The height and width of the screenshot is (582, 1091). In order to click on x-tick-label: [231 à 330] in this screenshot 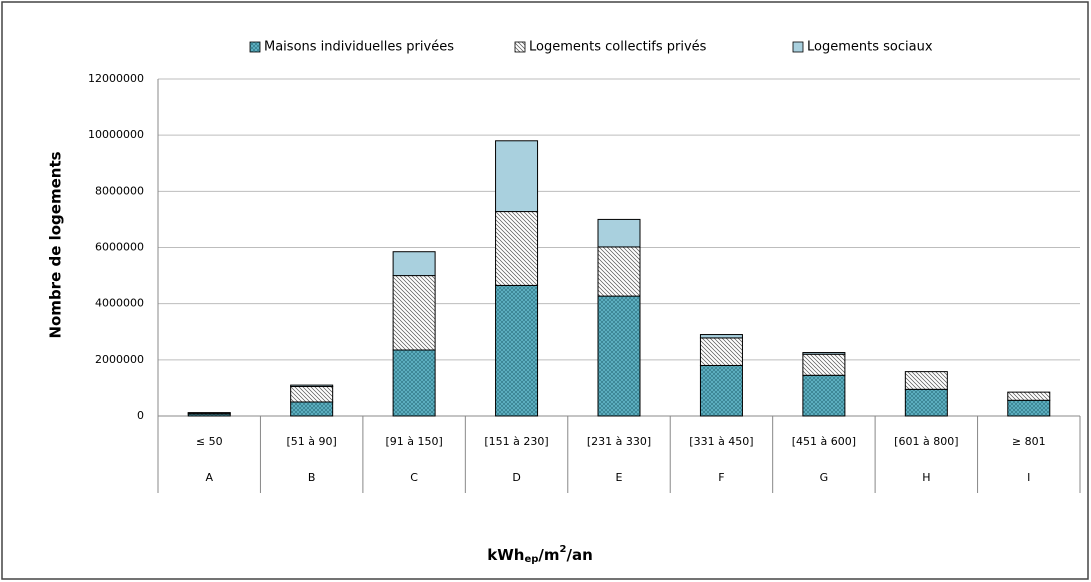, I will do `click(619, 441)`.